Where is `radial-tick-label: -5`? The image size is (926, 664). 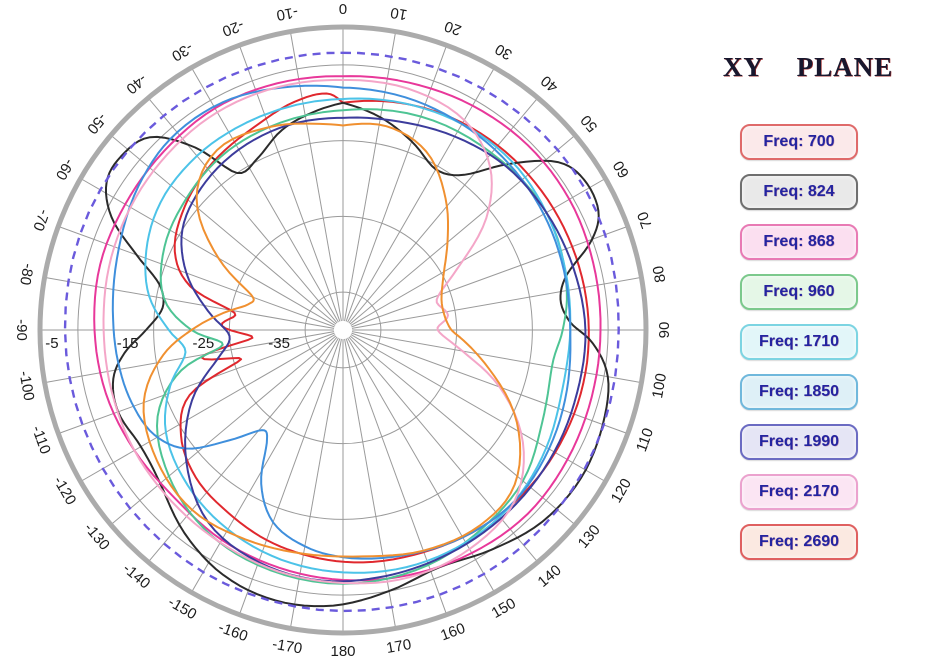 radial-tick-label: -5 is located at coordinates (51, 343).